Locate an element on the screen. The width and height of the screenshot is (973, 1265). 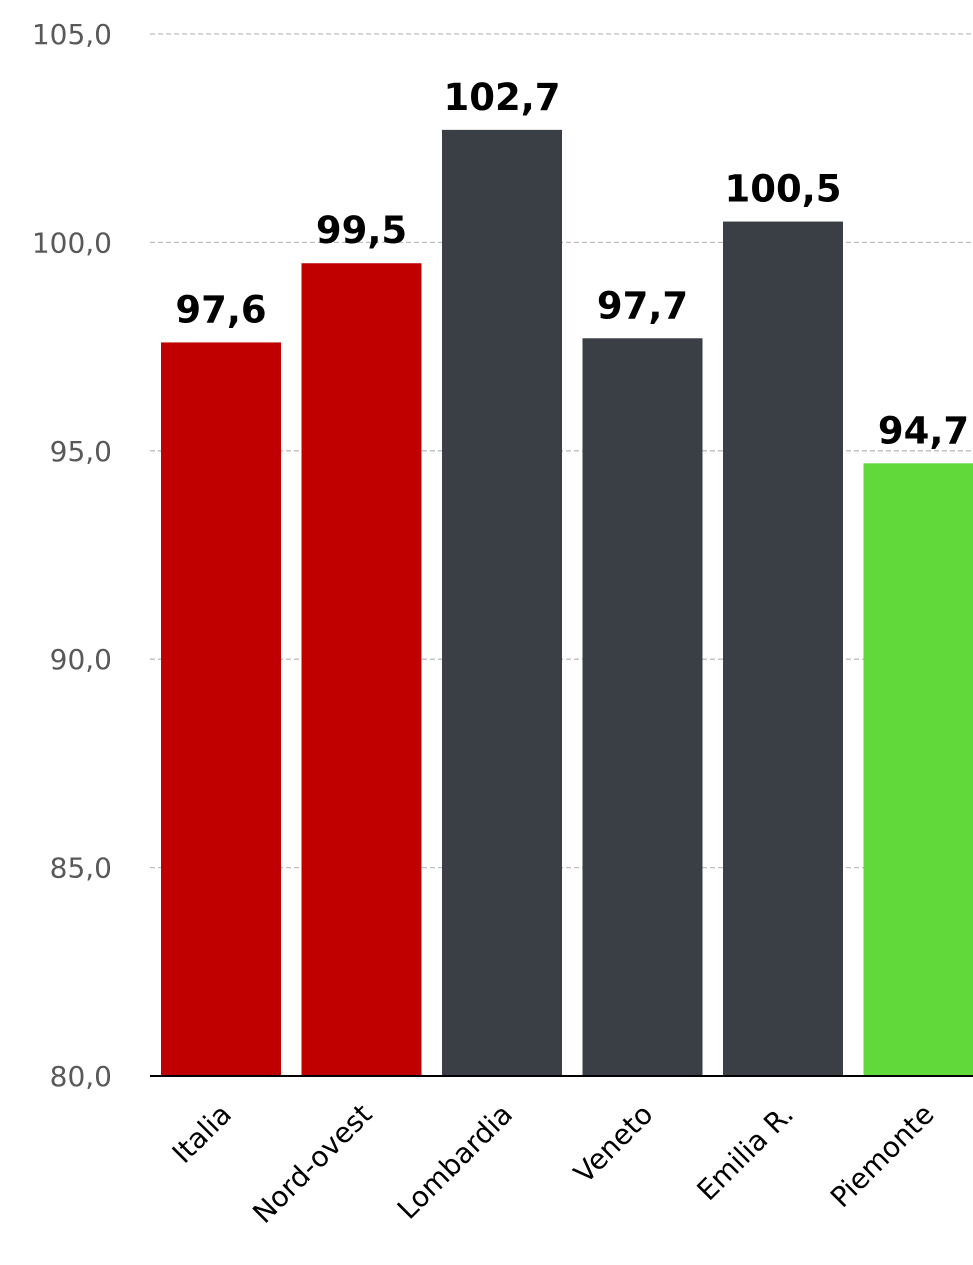
x-tick-label: Veneto is located at coordinates (613, 1144).